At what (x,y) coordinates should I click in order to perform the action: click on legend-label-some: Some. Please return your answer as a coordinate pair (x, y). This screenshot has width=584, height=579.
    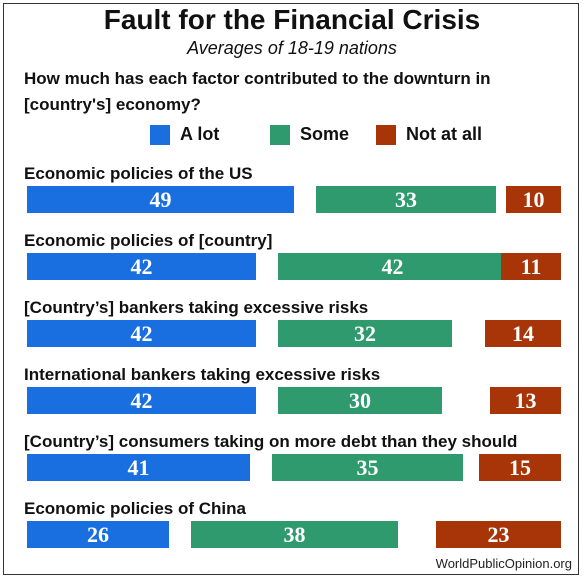
    Looking at the image, I should click on (325, 134).